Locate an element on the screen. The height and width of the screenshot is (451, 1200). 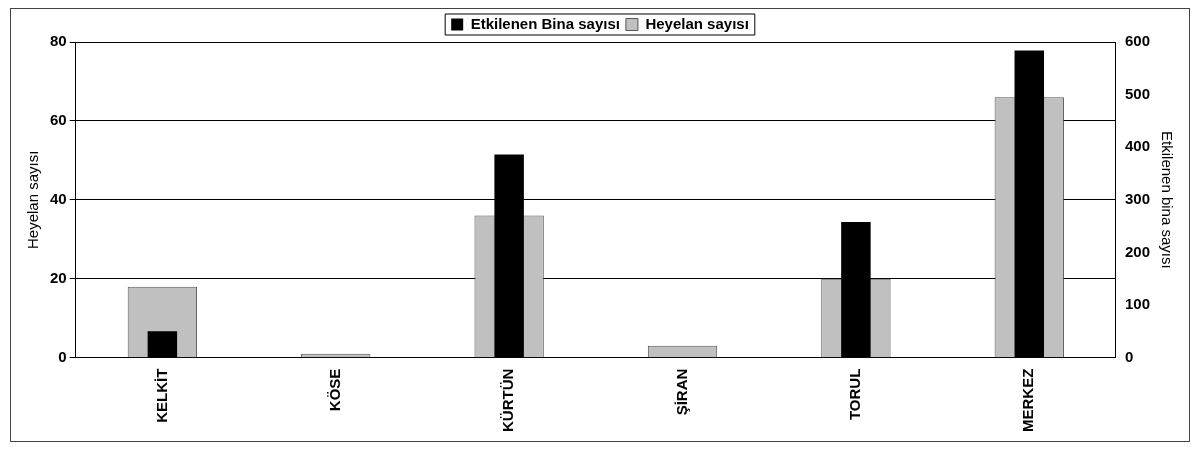
x-tick-label: ŞİRAN is located at coordinates (681, 392).